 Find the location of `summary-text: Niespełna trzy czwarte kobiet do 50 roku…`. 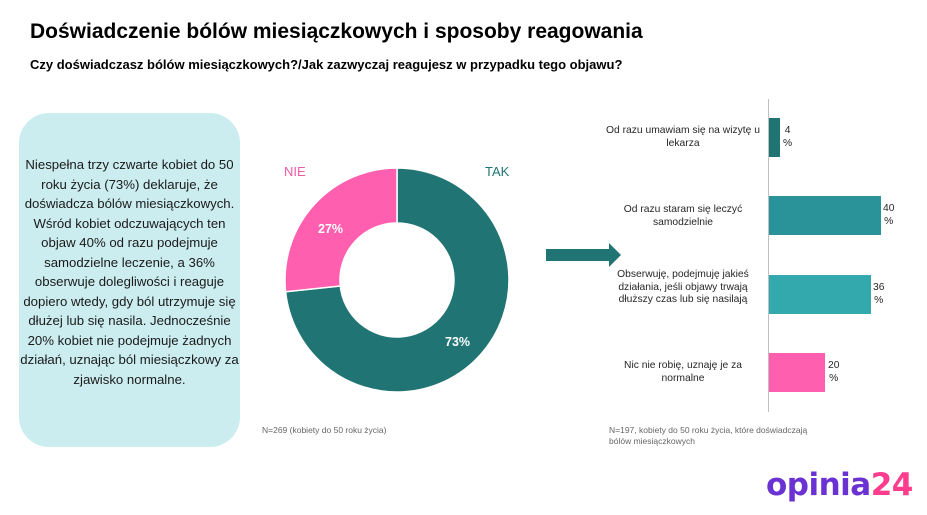

summary-text: Niespełna trzy czwarte kobiet do 50 roku… is located at coordinates (129, 272).